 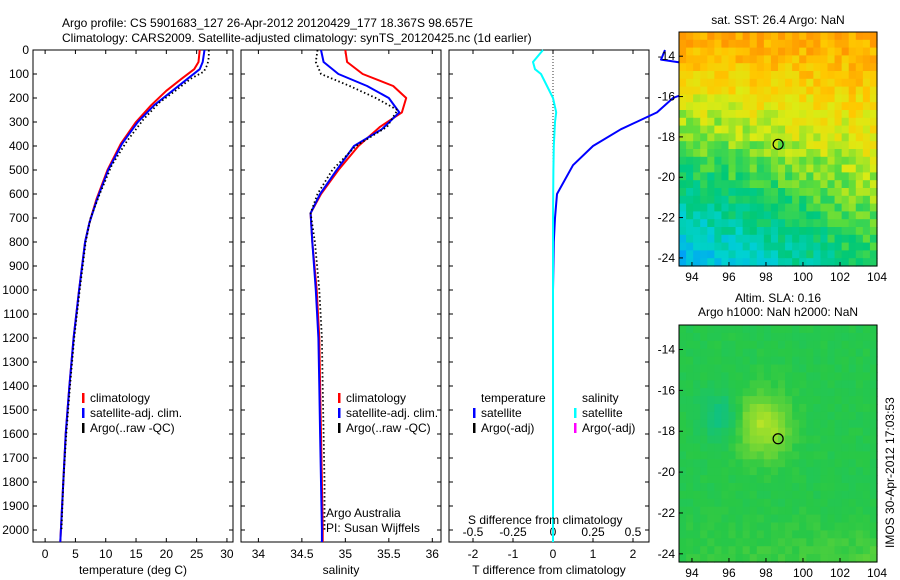 I want to click on series-line-argo-raw-qc-, so click(x=354, y=289).